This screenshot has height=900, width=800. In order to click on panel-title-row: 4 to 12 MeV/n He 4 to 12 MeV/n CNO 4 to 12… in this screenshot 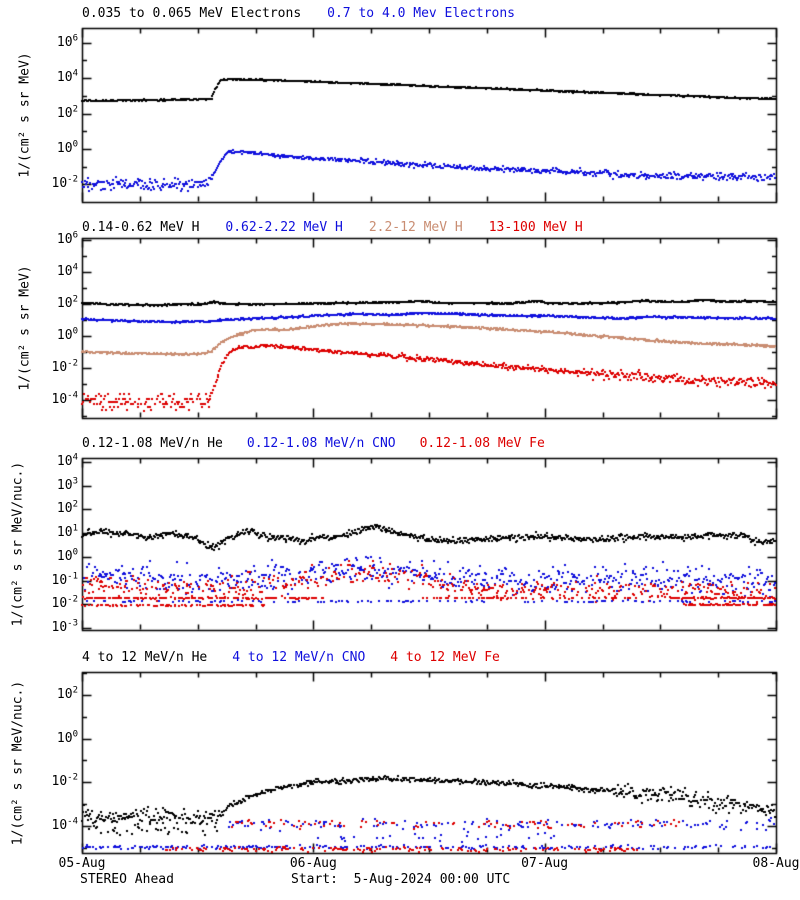, I will do `click(291, 657)`.